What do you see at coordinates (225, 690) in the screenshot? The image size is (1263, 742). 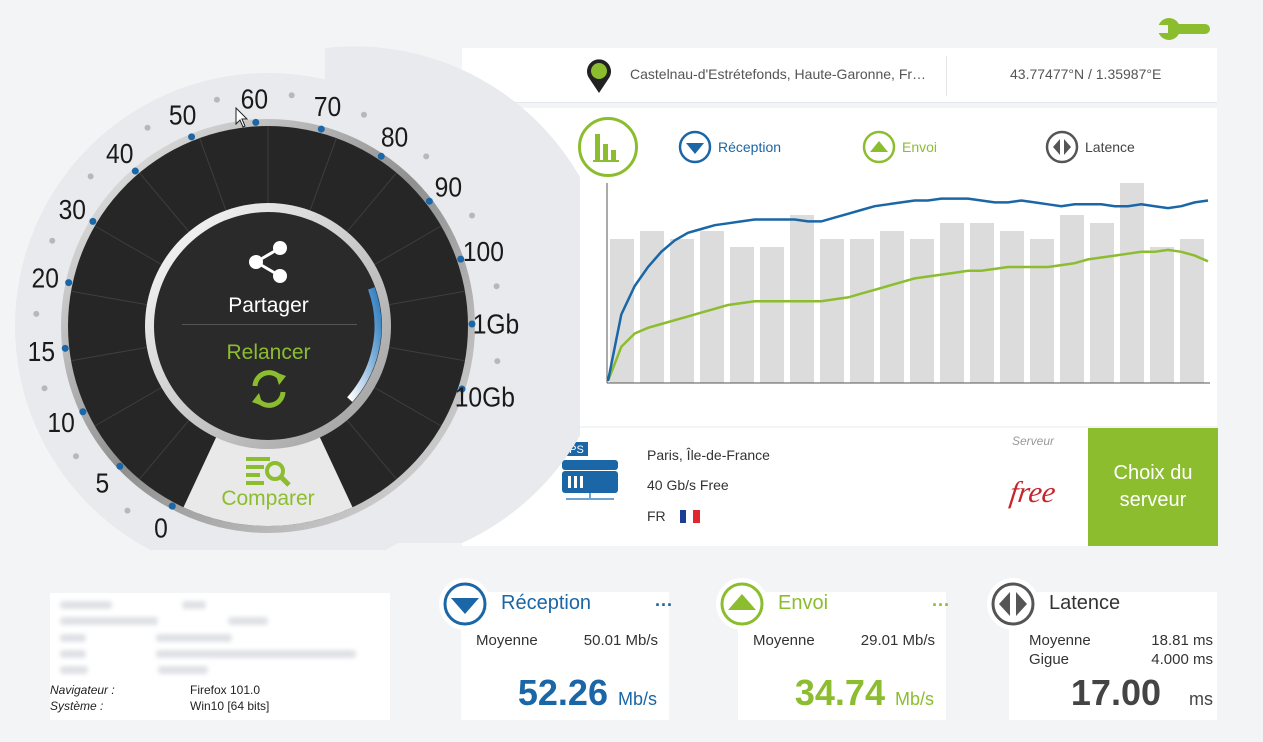 I see `navigator-value: Firefox 101.0` at bounding box center [225, 690].